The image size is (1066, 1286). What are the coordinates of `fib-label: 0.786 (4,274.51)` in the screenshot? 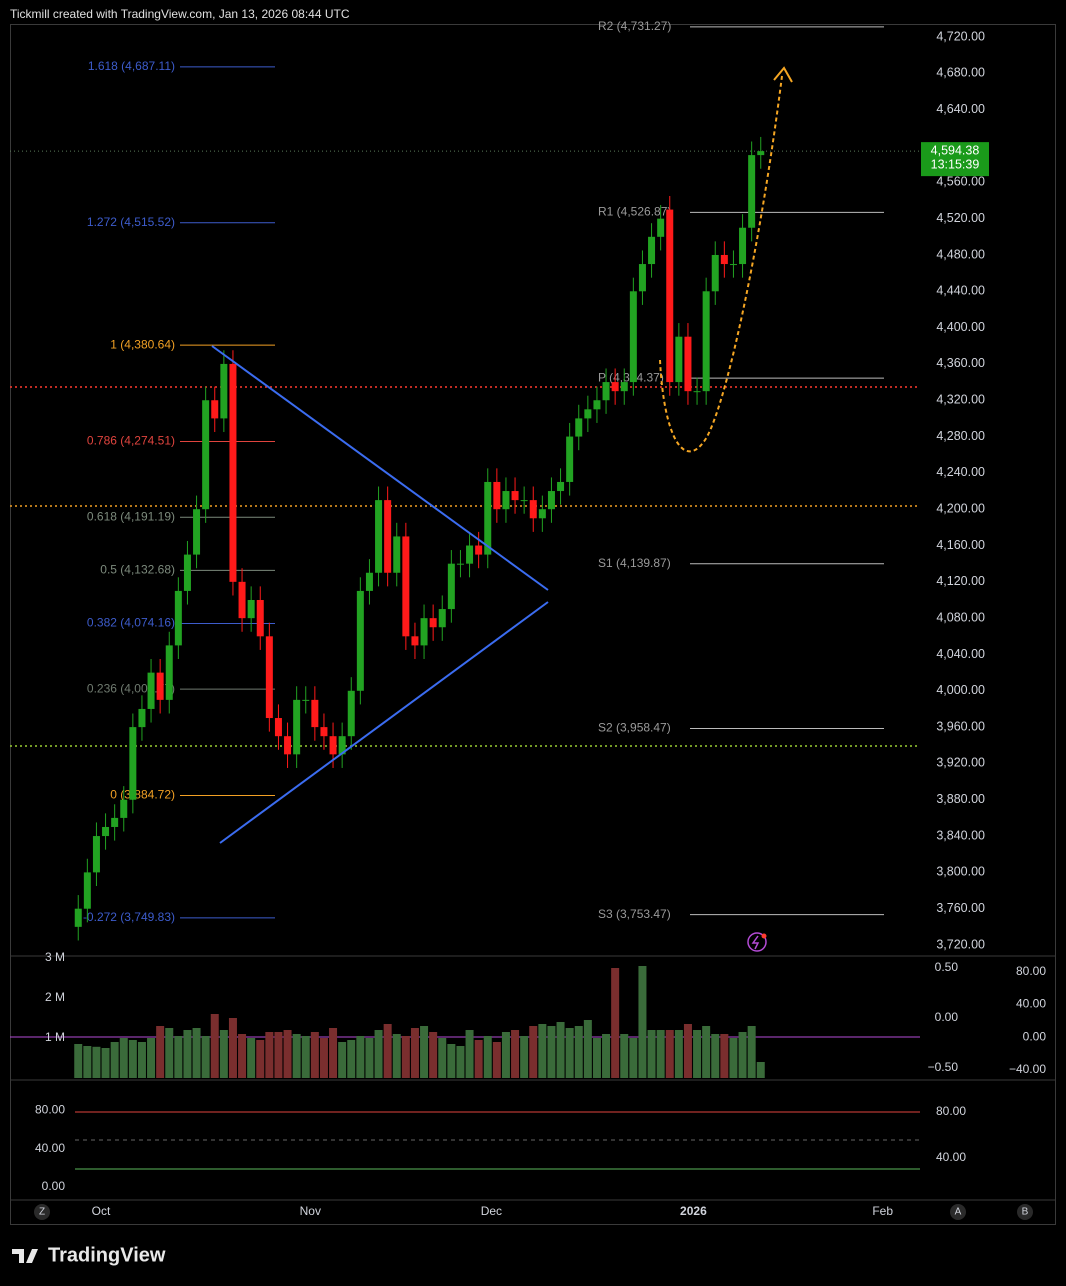 It's located at (131, 441).